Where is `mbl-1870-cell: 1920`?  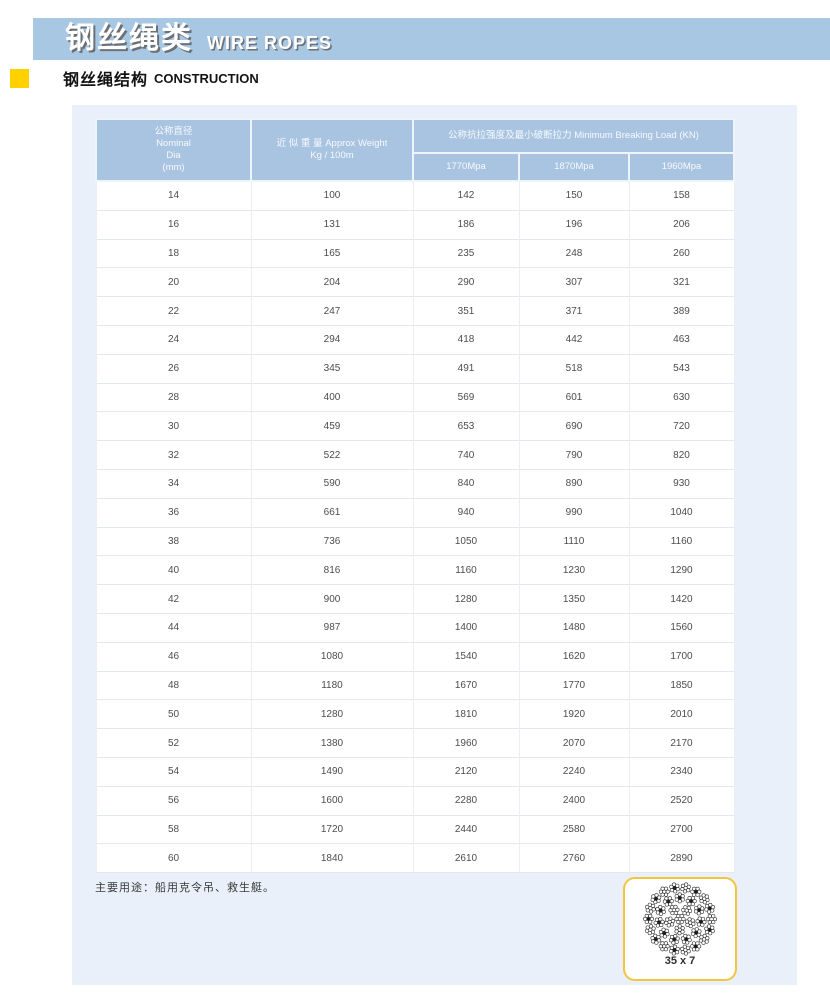 mbl-1870-cell: 1920 is located at coordinates (574, 714).